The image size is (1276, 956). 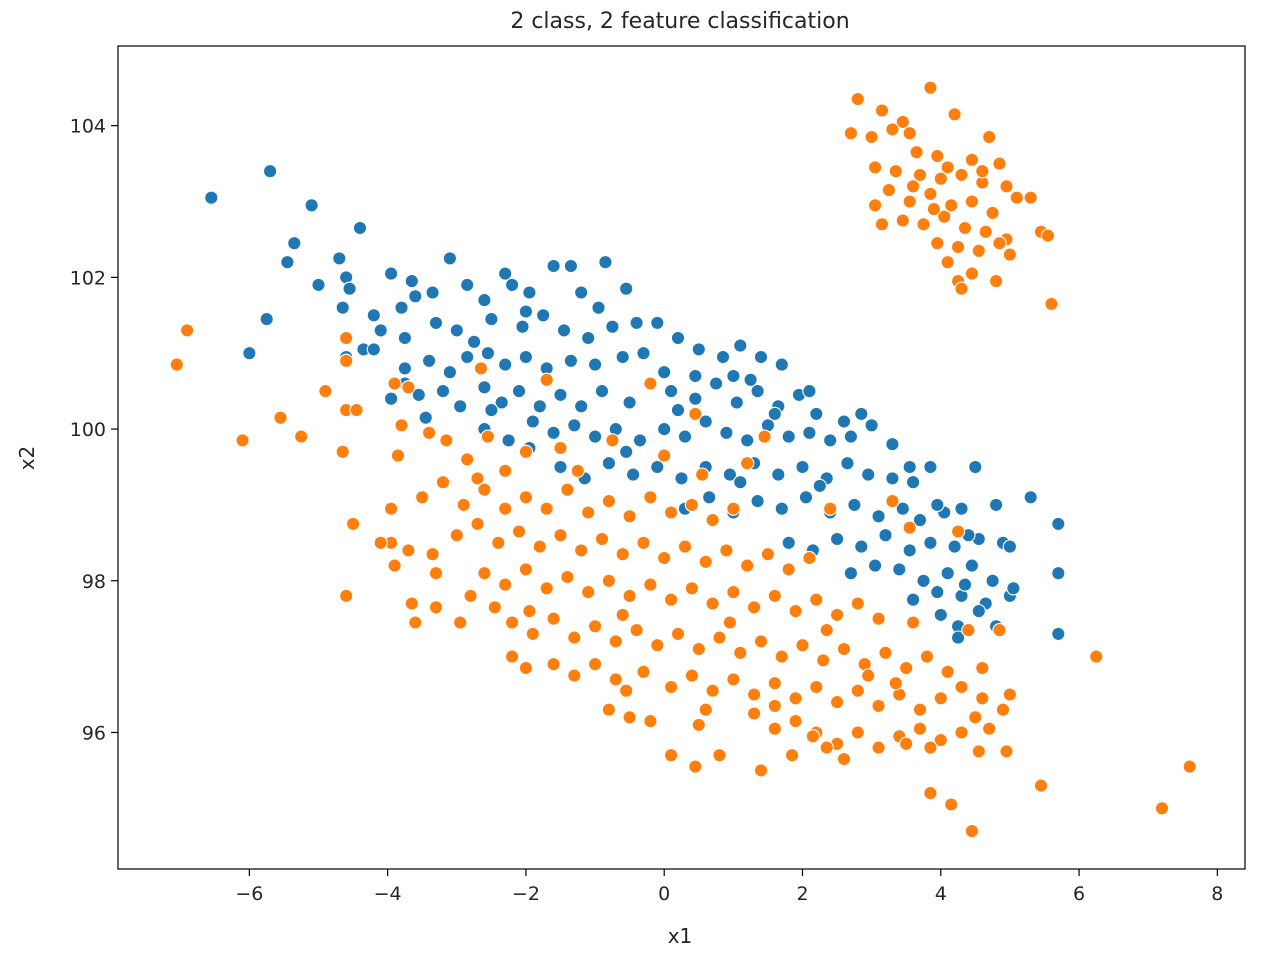 I want to click on x-tick-label: 0, so click(x=664, y=894).